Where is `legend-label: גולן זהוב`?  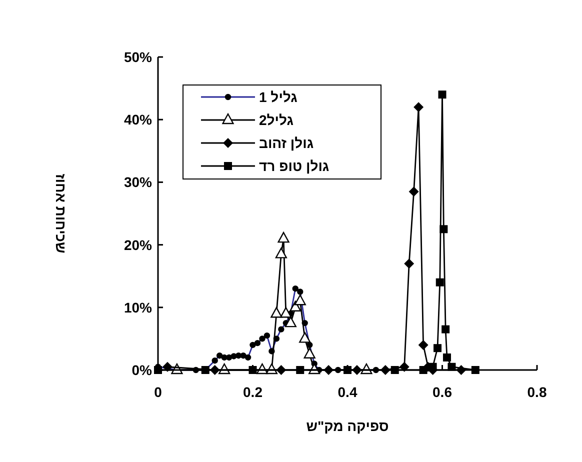
legend-label: גולן זהוב is located at coordinates (286, 143).